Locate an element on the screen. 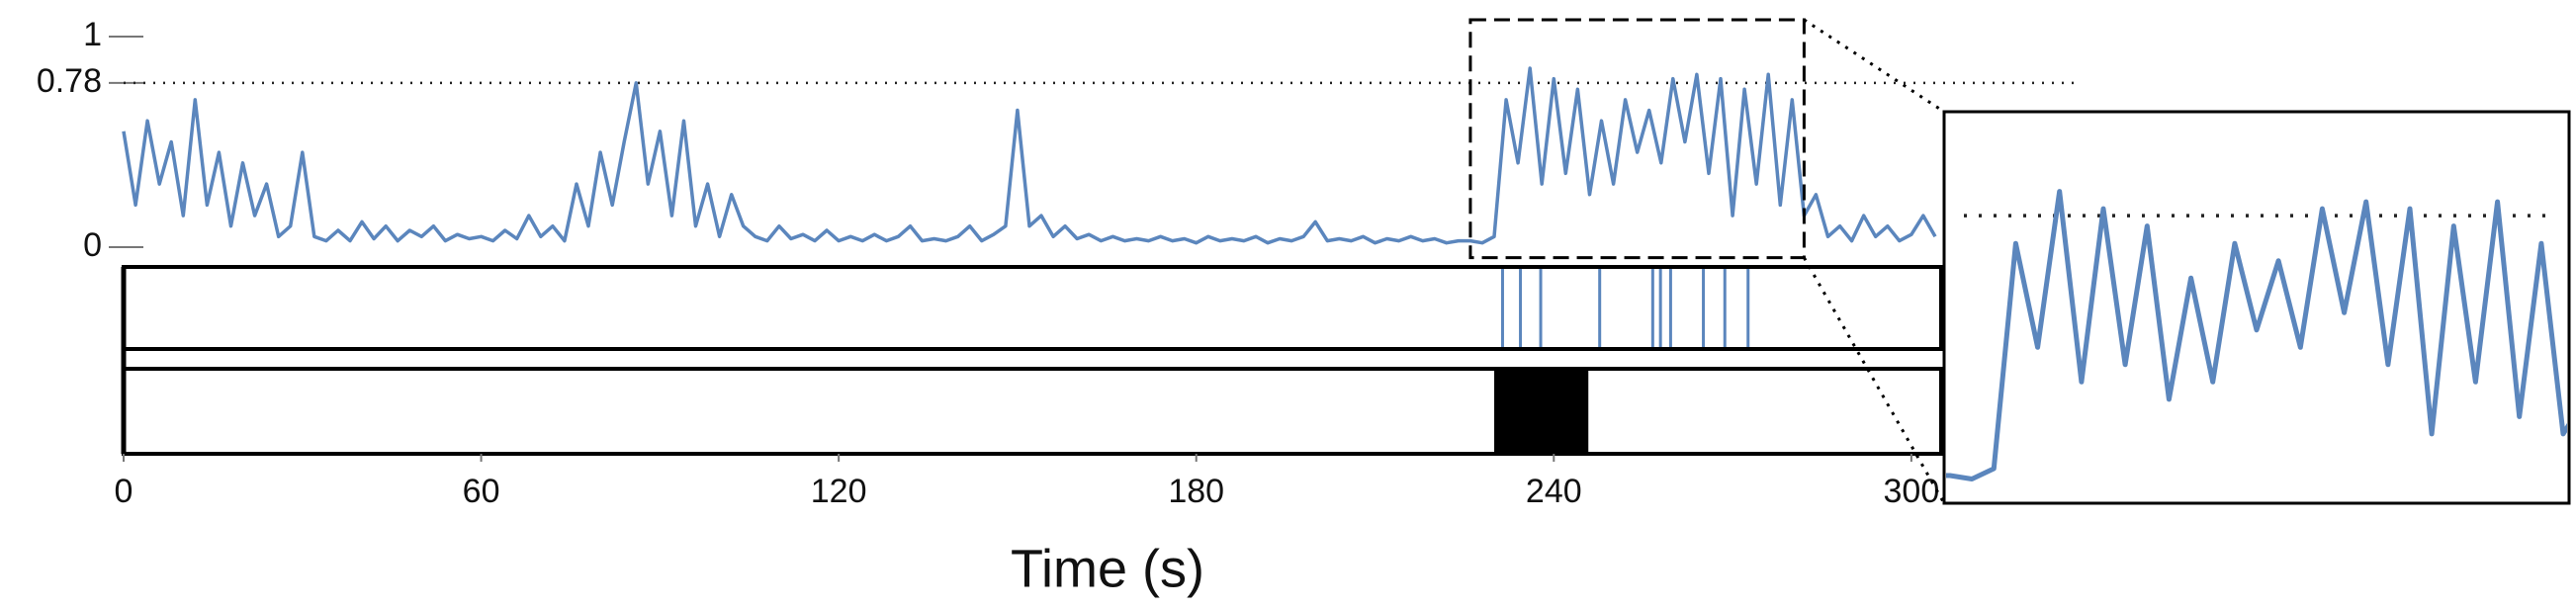 This screenshot has width=2576, height=610. inset-plot is located at coordinates (2256, 335).